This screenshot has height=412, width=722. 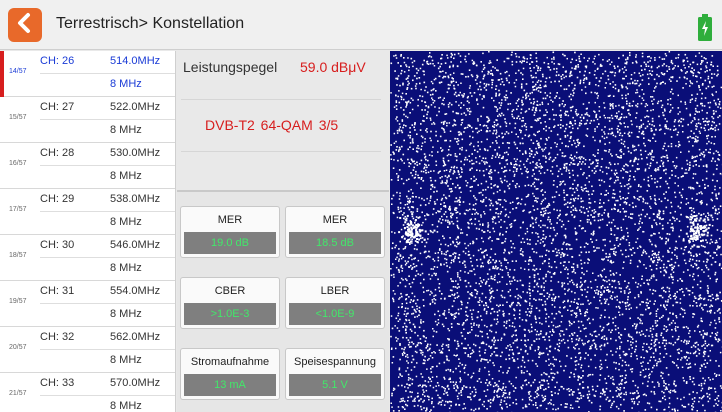 What do you see at coordinates (57, 291) in the screenshot?
I see `channel-number: CH: 31` at bounding box center [57, 291].